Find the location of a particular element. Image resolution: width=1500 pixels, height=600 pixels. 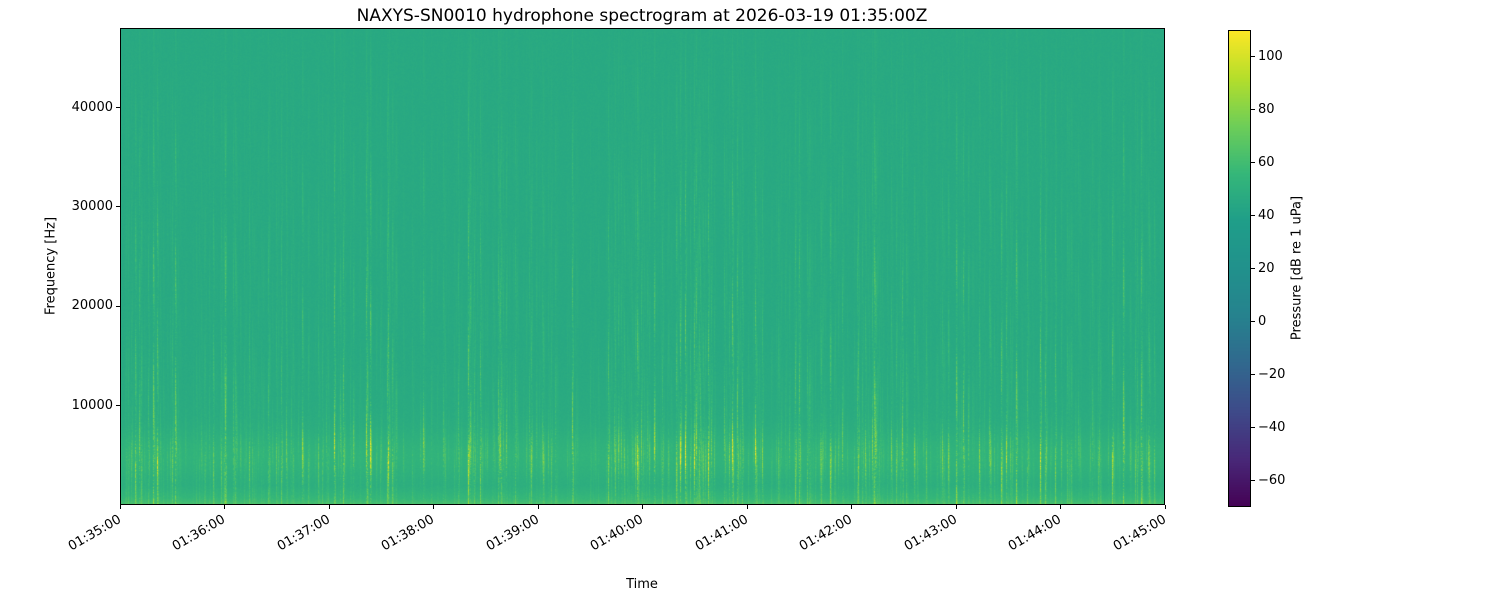

x-tick-label: 01:45:00 is located at coordinates (1139, 533).